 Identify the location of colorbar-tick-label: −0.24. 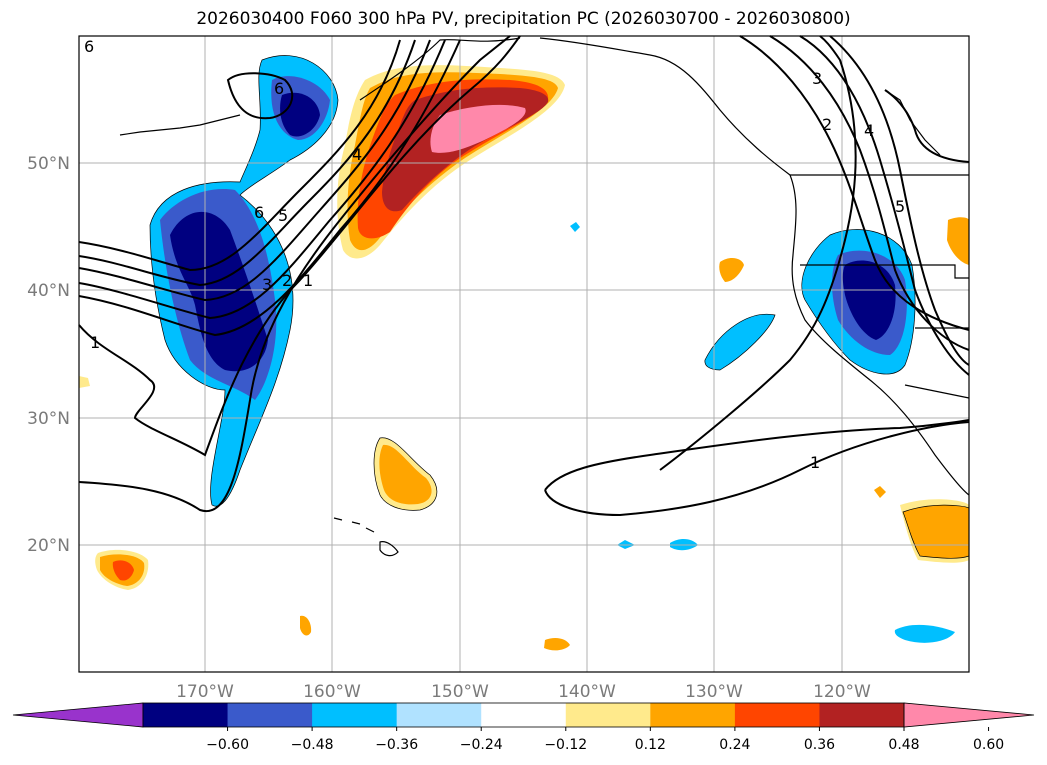
(481, 745).